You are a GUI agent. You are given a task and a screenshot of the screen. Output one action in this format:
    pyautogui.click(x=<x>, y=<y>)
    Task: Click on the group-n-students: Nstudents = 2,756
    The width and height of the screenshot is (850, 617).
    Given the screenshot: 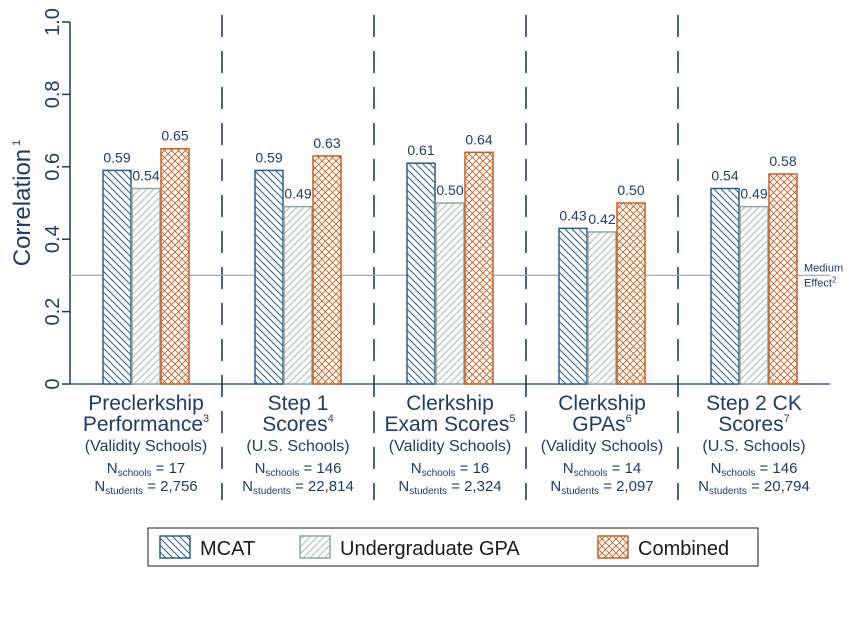 What is the action you would take?
    pyautogui.click(x=145, y=487)
    